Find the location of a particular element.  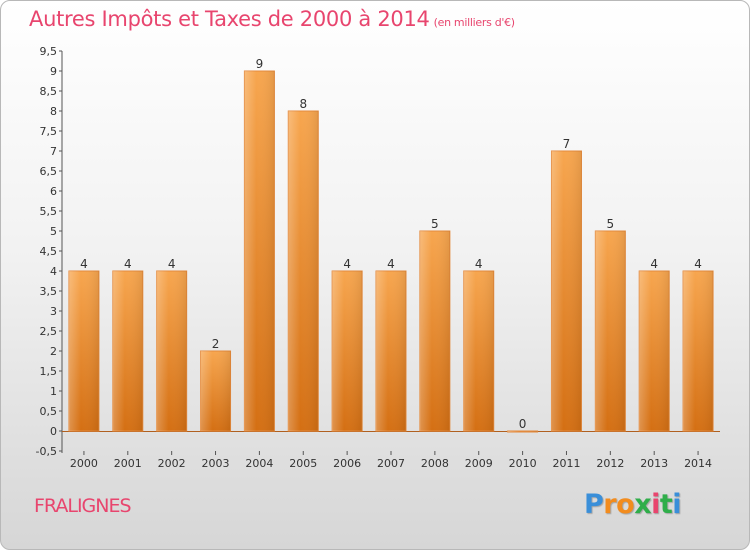

bar-shade-2010 is located at coordinates (522, 431).